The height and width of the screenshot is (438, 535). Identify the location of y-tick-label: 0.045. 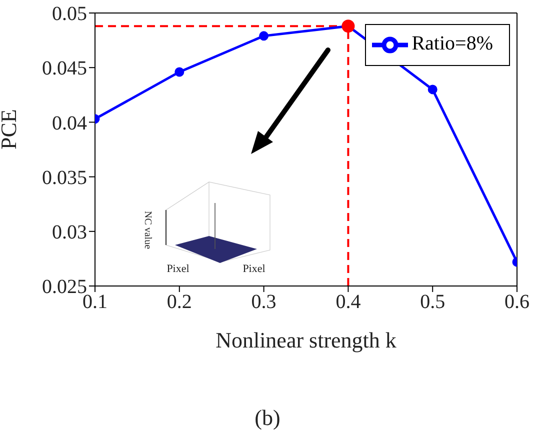
(64, 69).